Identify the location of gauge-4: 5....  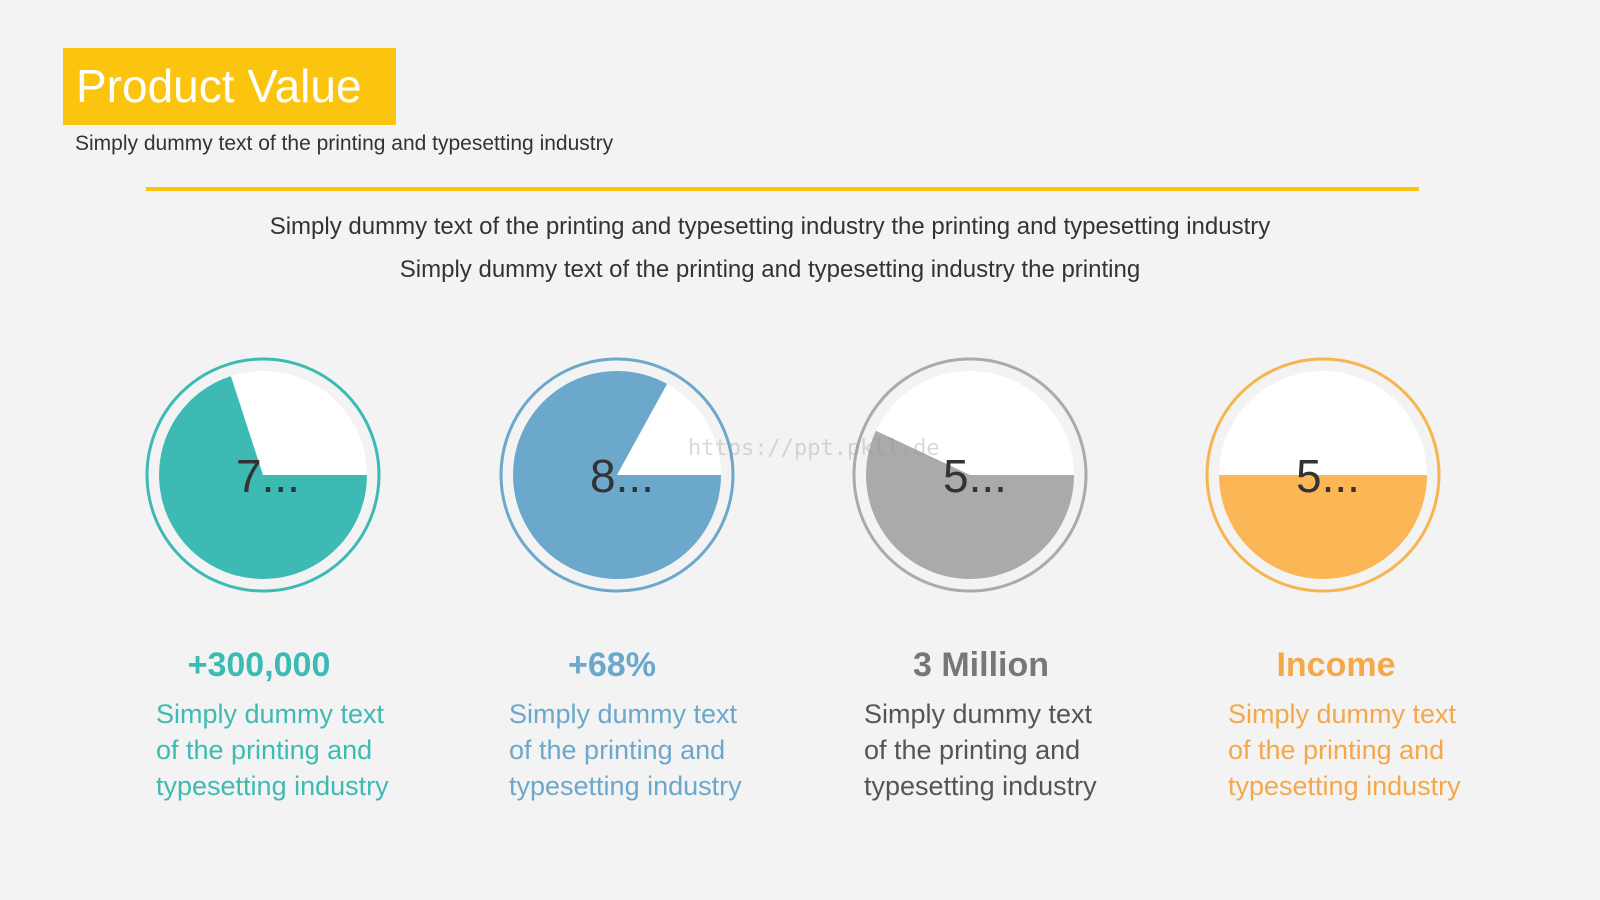
(1323, 475).